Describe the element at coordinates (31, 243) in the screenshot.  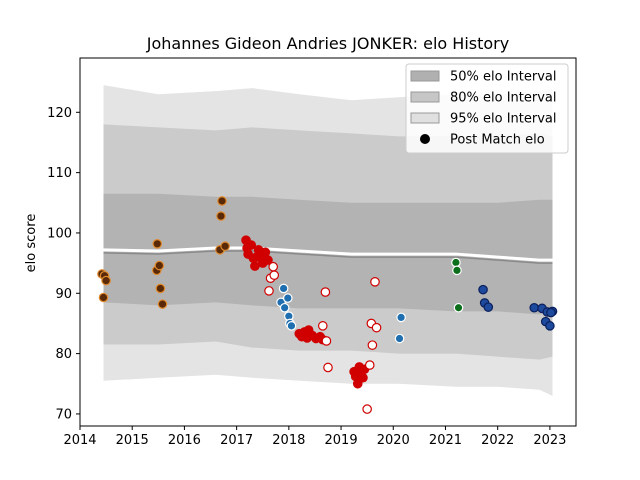
I see `y-axis-label: elo score` at that location.